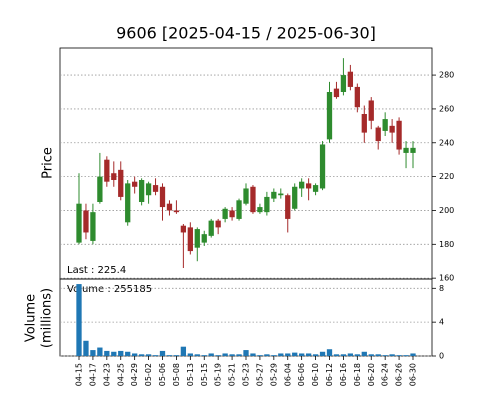  Describe the element at coordinates (134, 374) in the screenshot. I see `x-tick-label: 04-29` at that location.